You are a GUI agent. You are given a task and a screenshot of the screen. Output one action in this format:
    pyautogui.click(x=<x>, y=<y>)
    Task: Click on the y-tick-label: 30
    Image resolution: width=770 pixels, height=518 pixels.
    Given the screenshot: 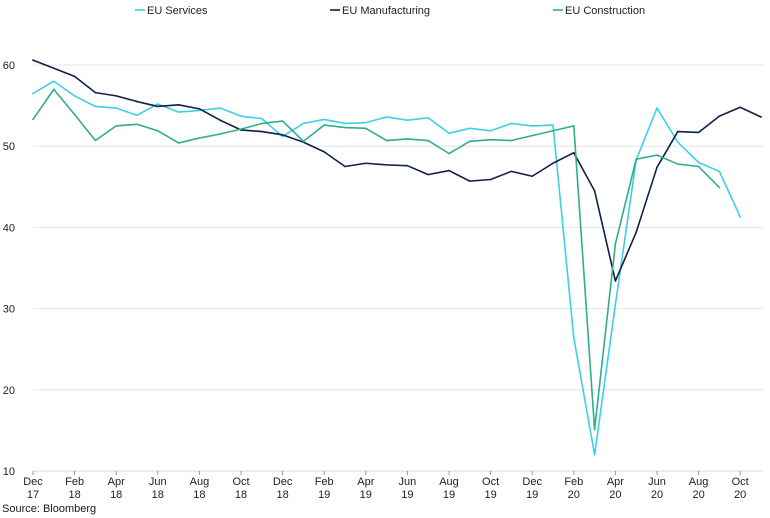 What is the action you would take?
    pyautogui.click(x=9, y=310)
    